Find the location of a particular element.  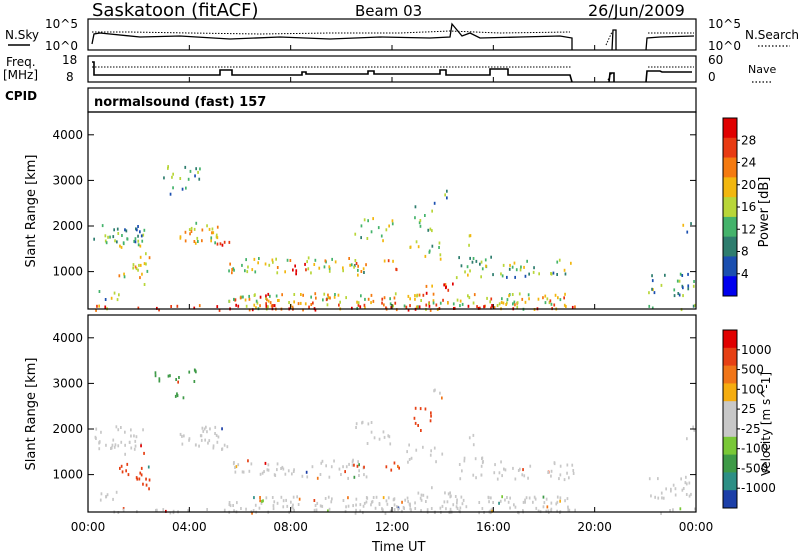

colorbar-tick-label: 25 is located at coordinates (748, 409).